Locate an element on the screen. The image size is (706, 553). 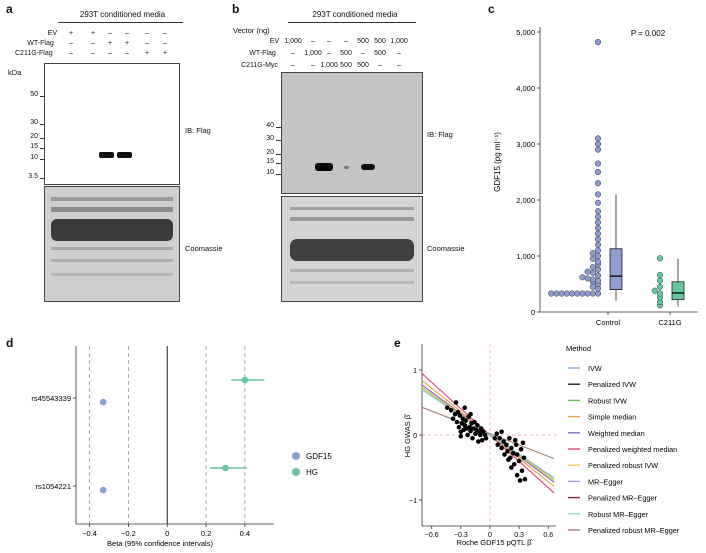
y-tick-label: 5,000 is located at coordinates (525, 32).